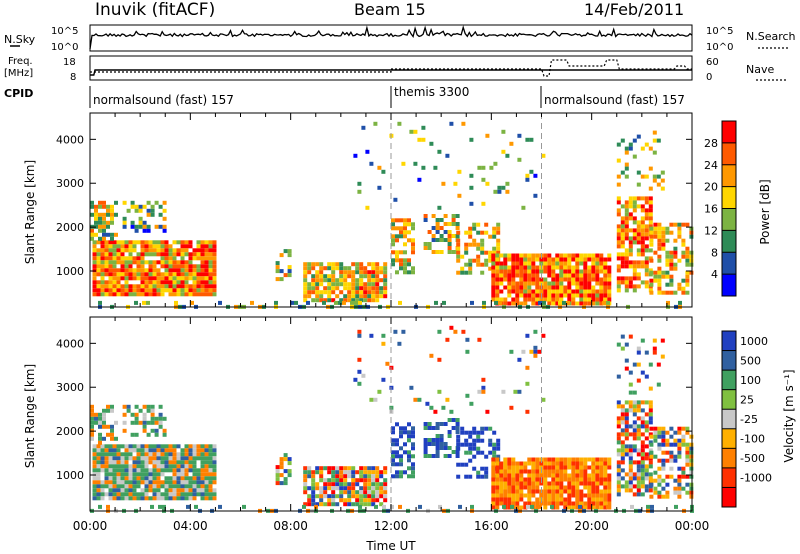 This screenshot has height=554, width=800. I want to click on freq-panel: Freq. [MHz] 18 8 60 0 Nave, so click(395, 69).